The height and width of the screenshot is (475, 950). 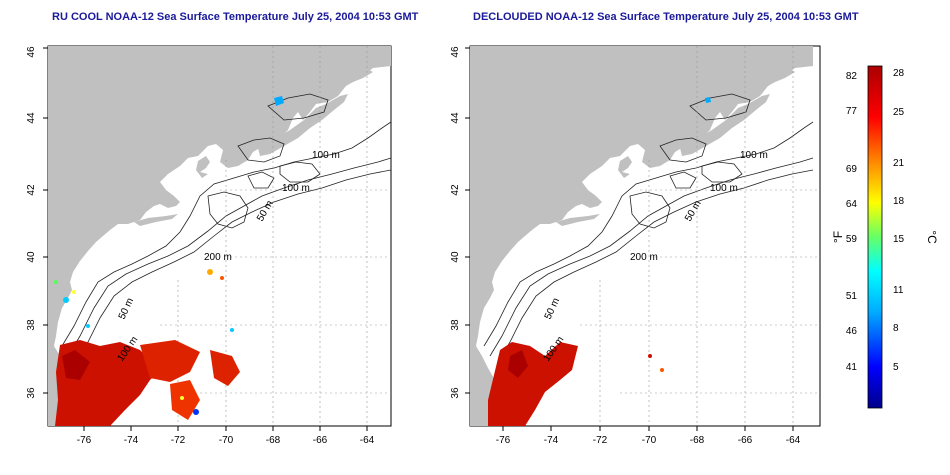 What do you see at coordinates (852, 296) in the screenshot?
I see `colorbar-f-tick: 51` at bounding box center [852, 296].